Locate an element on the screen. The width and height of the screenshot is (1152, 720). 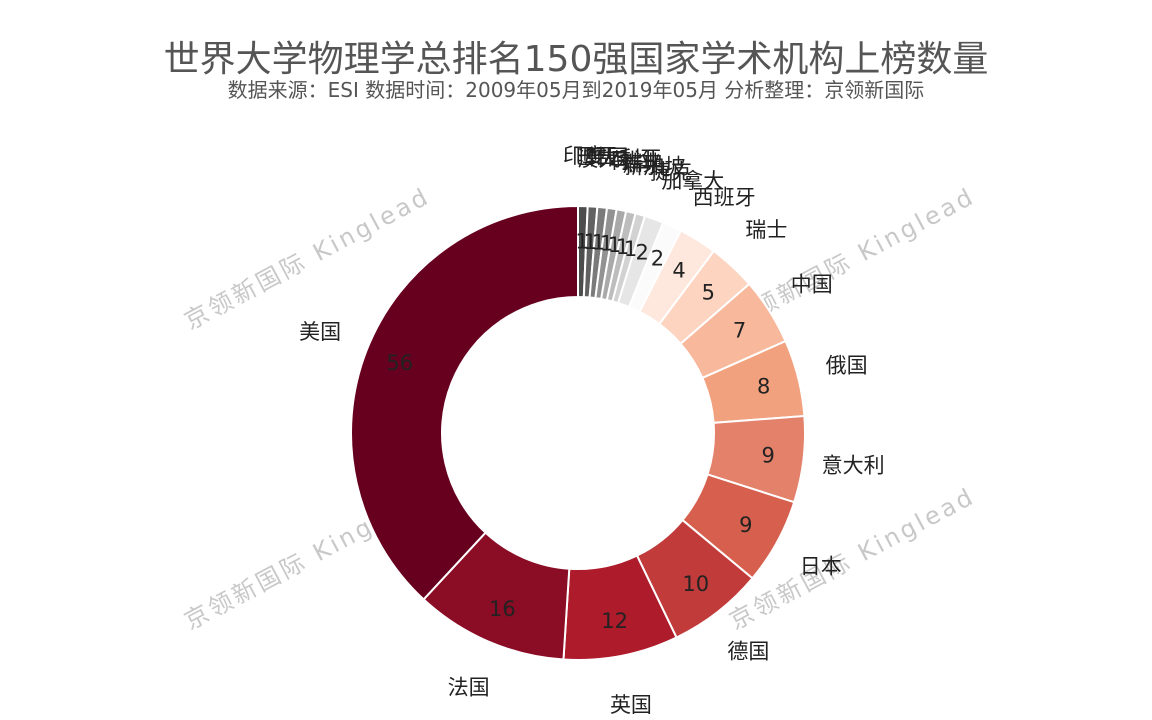
value-label: 16 is located at coordinates (502, 609).